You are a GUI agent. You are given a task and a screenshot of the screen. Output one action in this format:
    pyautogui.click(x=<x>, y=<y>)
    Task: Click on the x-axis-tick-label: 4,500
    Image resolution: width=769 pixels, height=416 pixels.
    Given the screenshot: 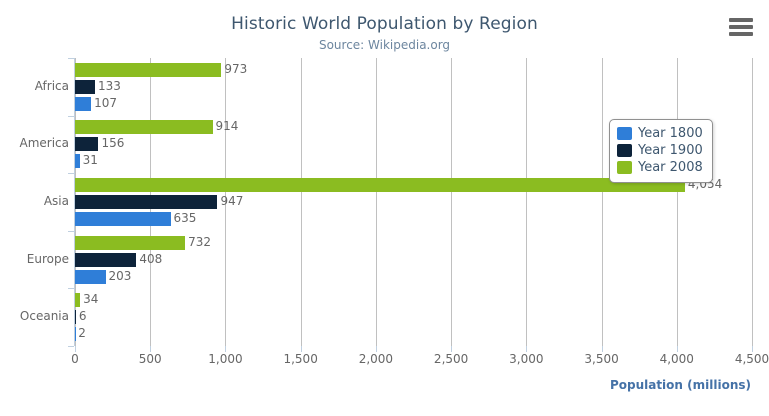 What is the action you would take?
    pyautogui.click(x=751, y=359)
    